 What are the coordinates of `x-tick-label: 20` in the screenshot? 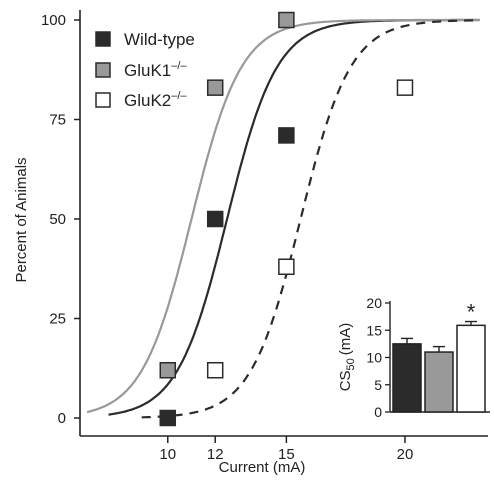 It's located at (405, 454).